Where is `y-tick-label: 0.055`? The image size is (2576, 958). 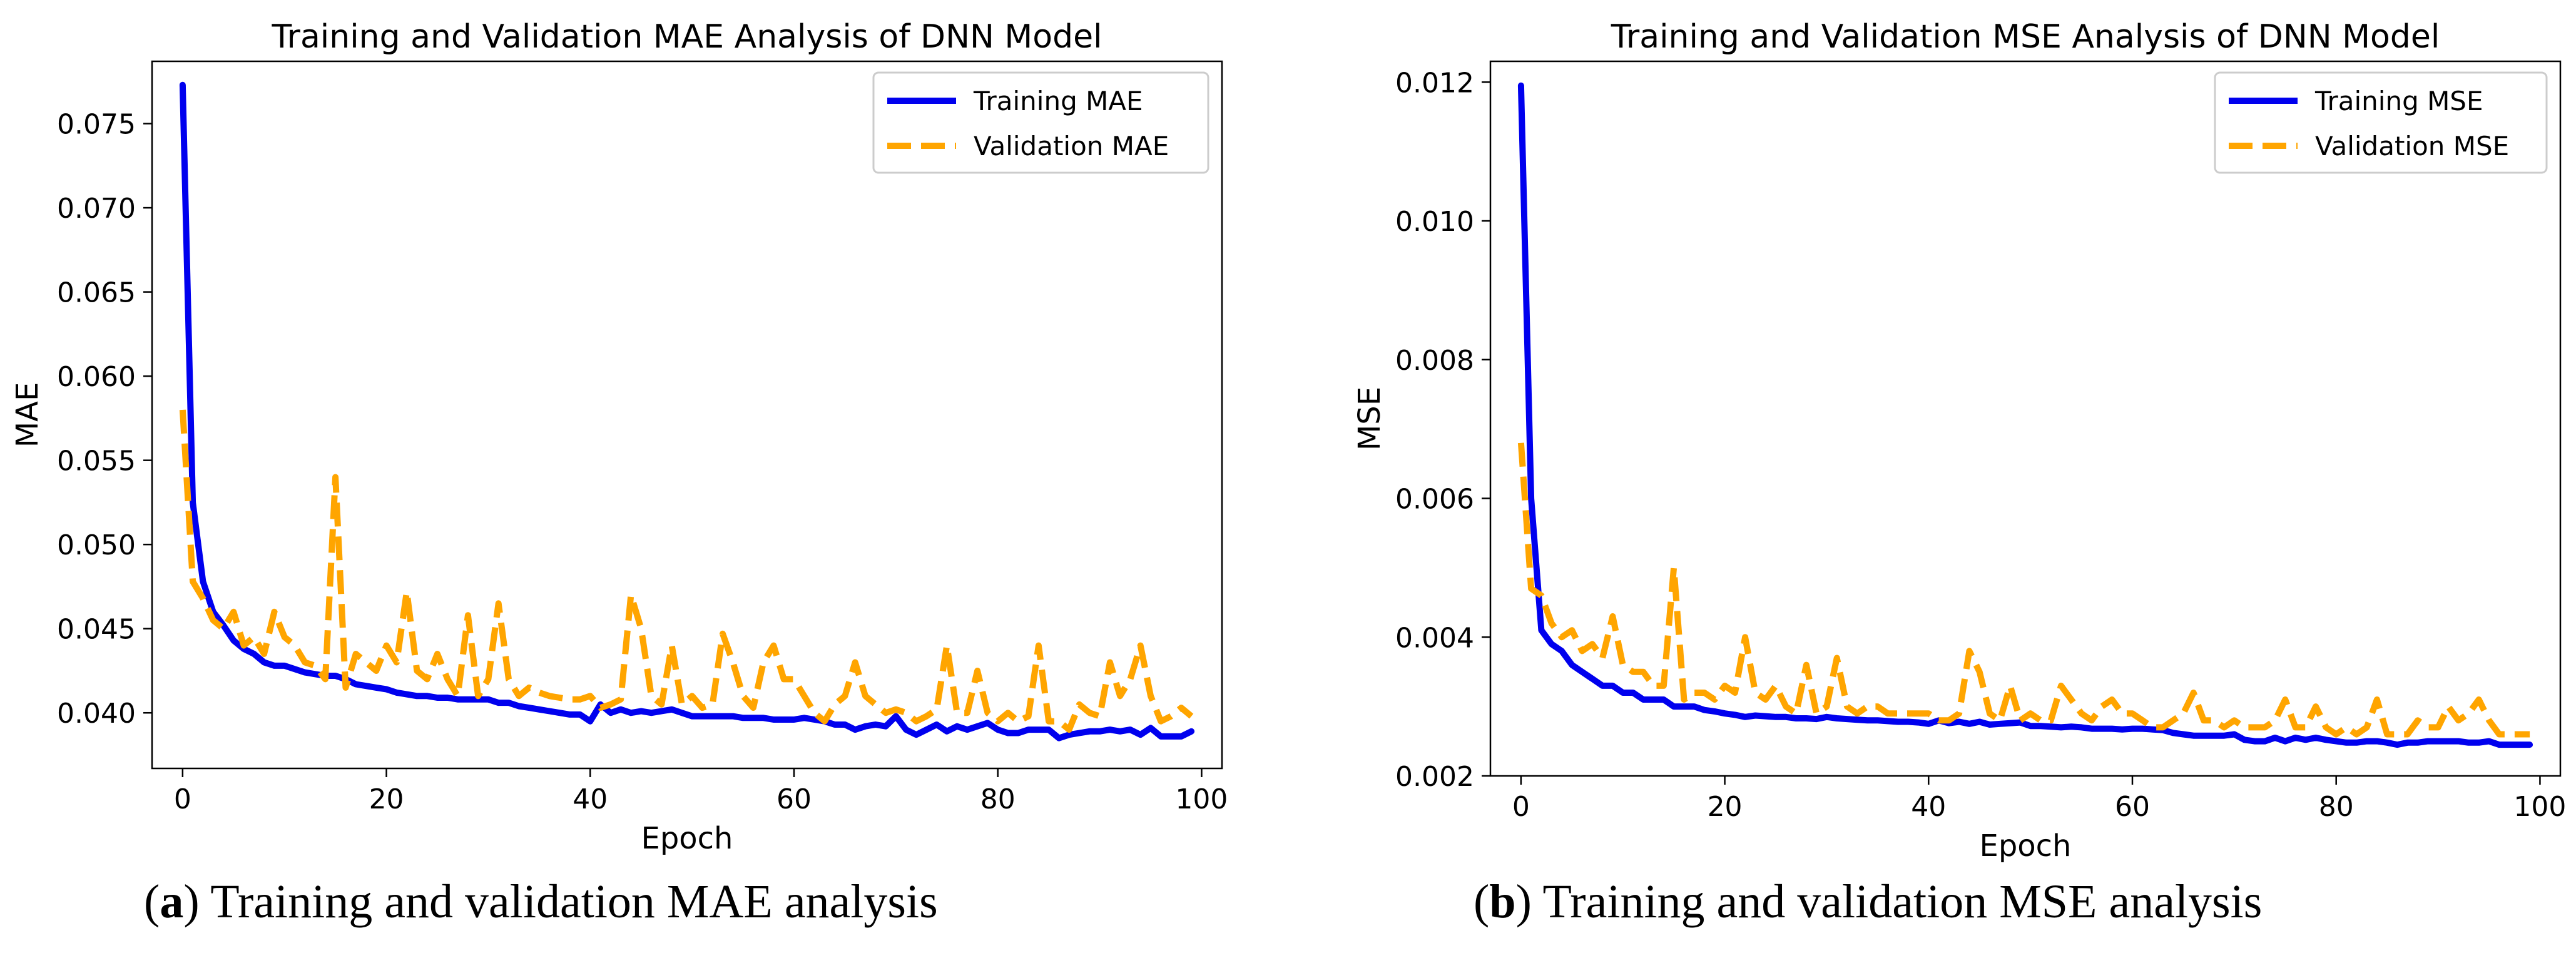
y-tick-label: 0.055 is located at coordinates (97, 461).